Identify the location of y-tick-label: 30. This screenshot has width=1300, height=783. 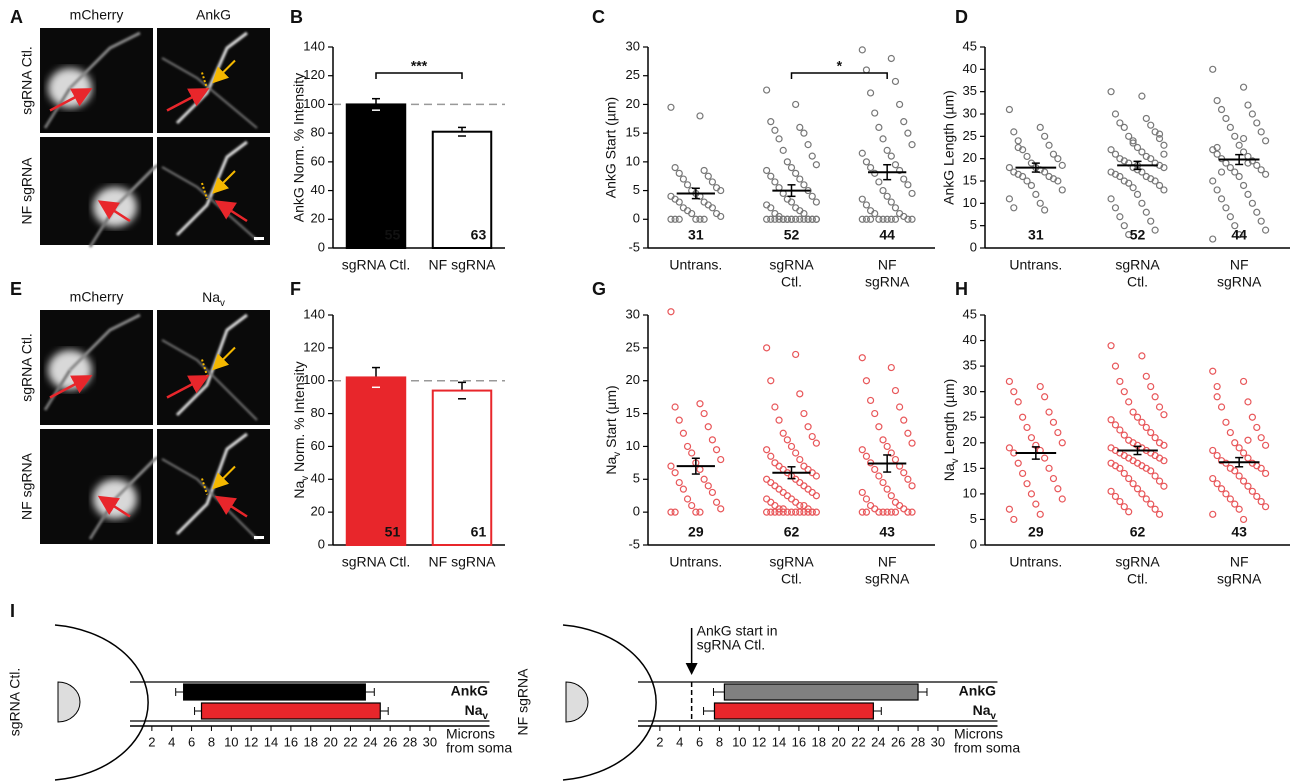
(633, 313).